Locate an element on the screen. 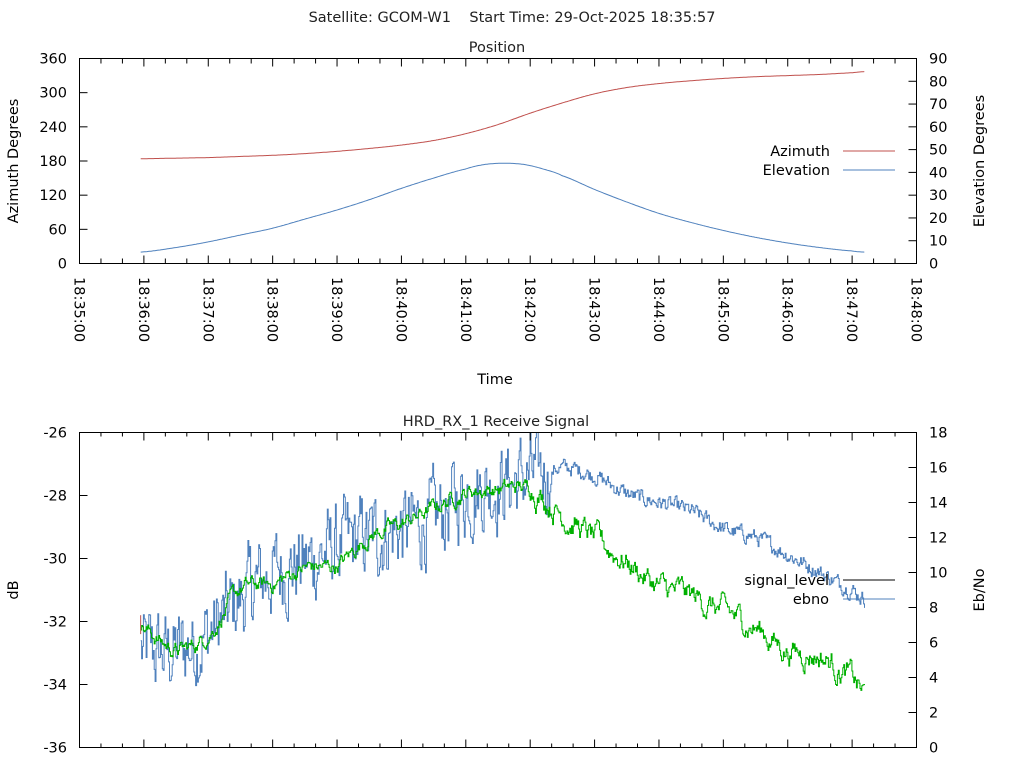  x-tick-label: 18:38:00 is located at coordinates (272, 309).